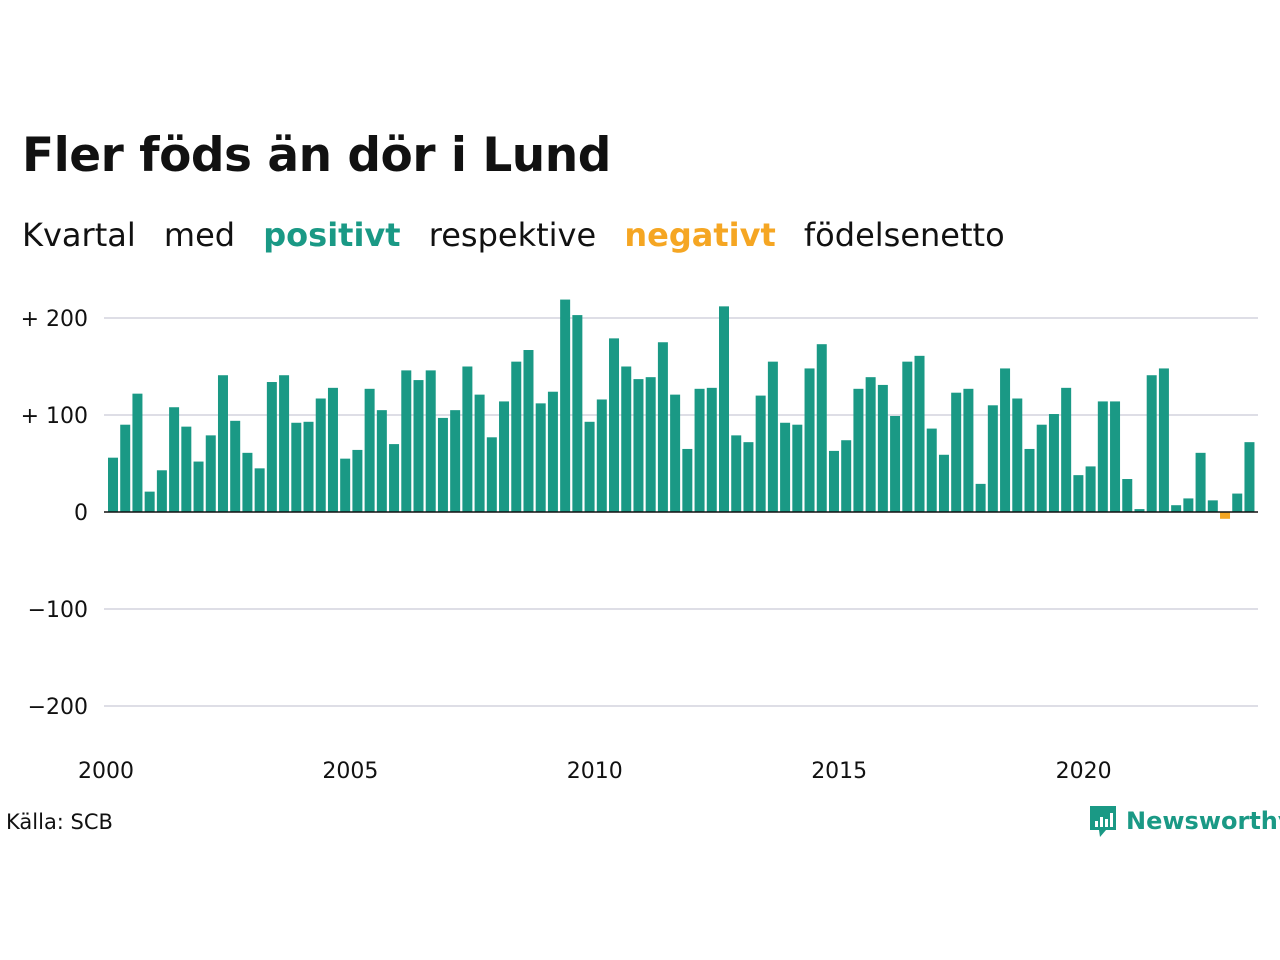  Describe the element at coordinates (54, 416) in the screenshot. I see `y-tick-label: + 100` at that location.